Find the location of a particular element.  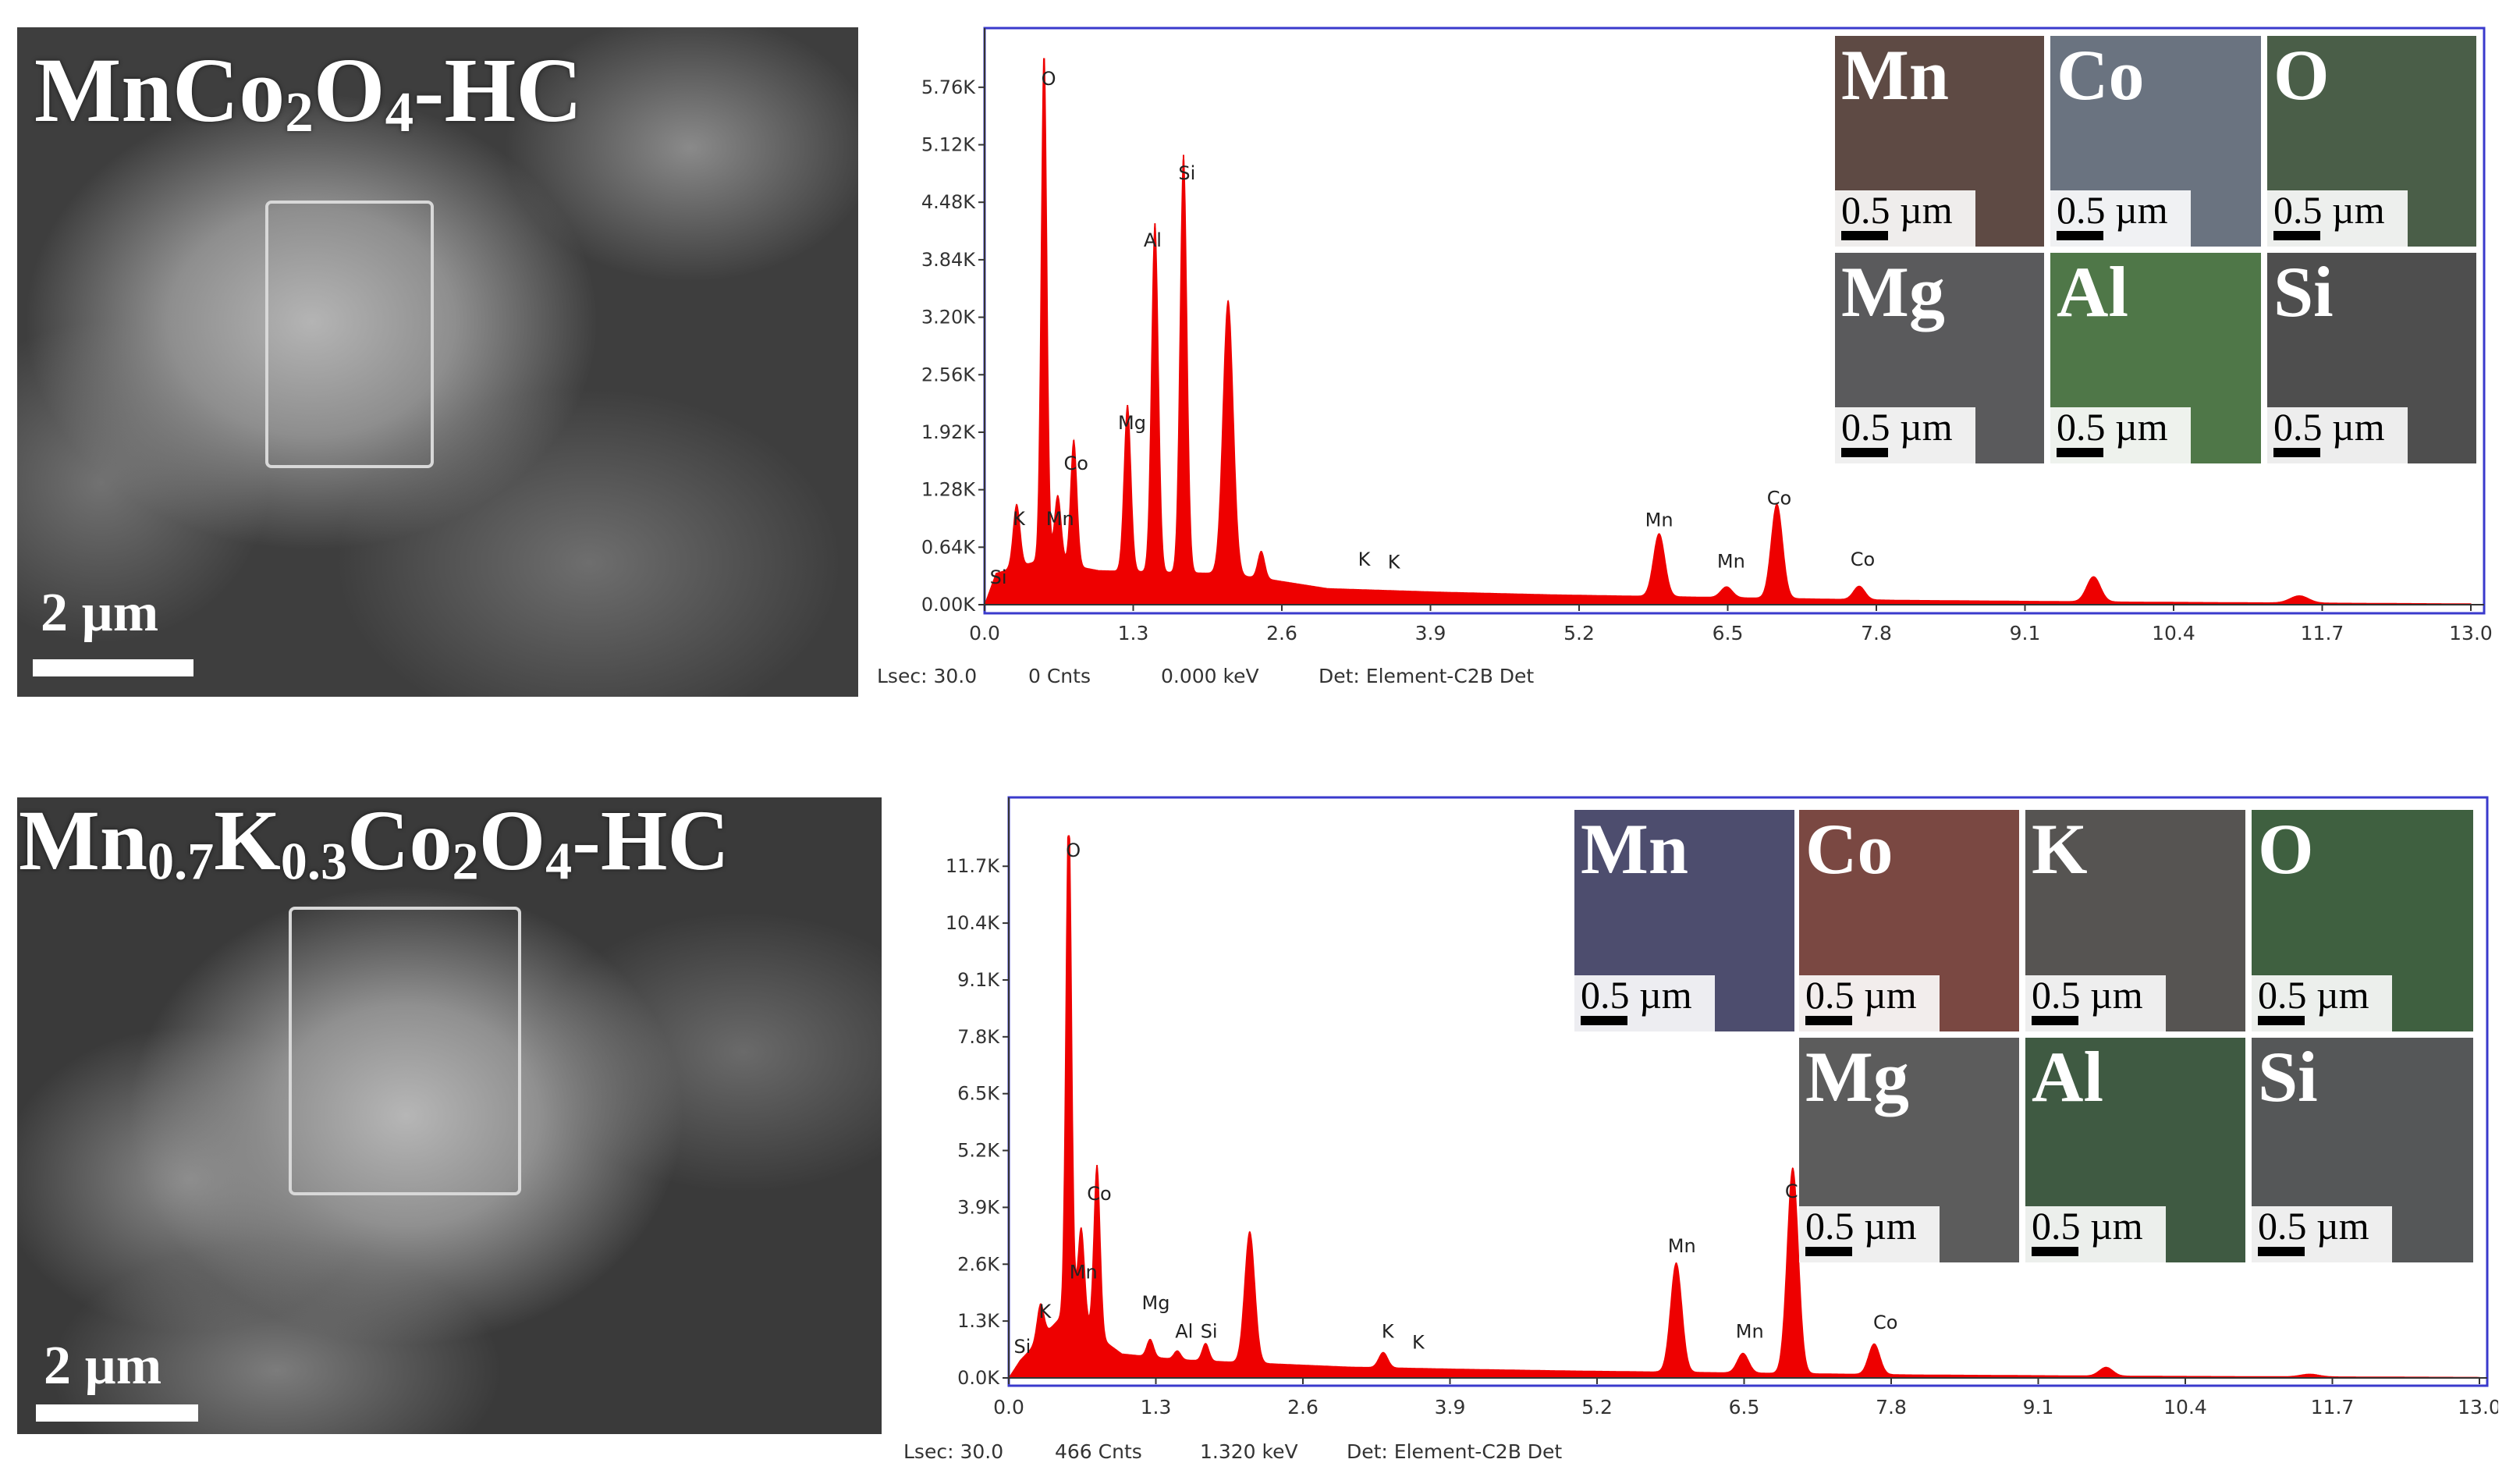

sem-scale-bar is located at coordinates (117, 1413).